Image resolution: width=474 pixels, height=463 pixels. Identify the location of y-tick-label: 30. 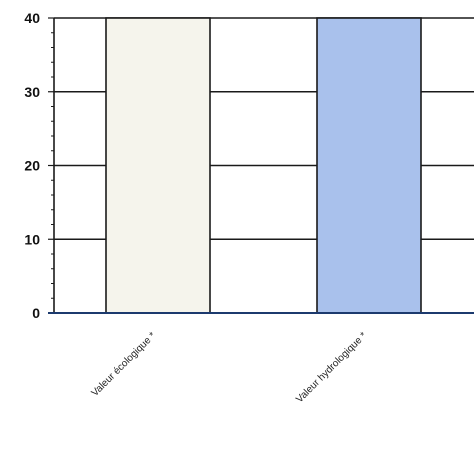
(32, 92).